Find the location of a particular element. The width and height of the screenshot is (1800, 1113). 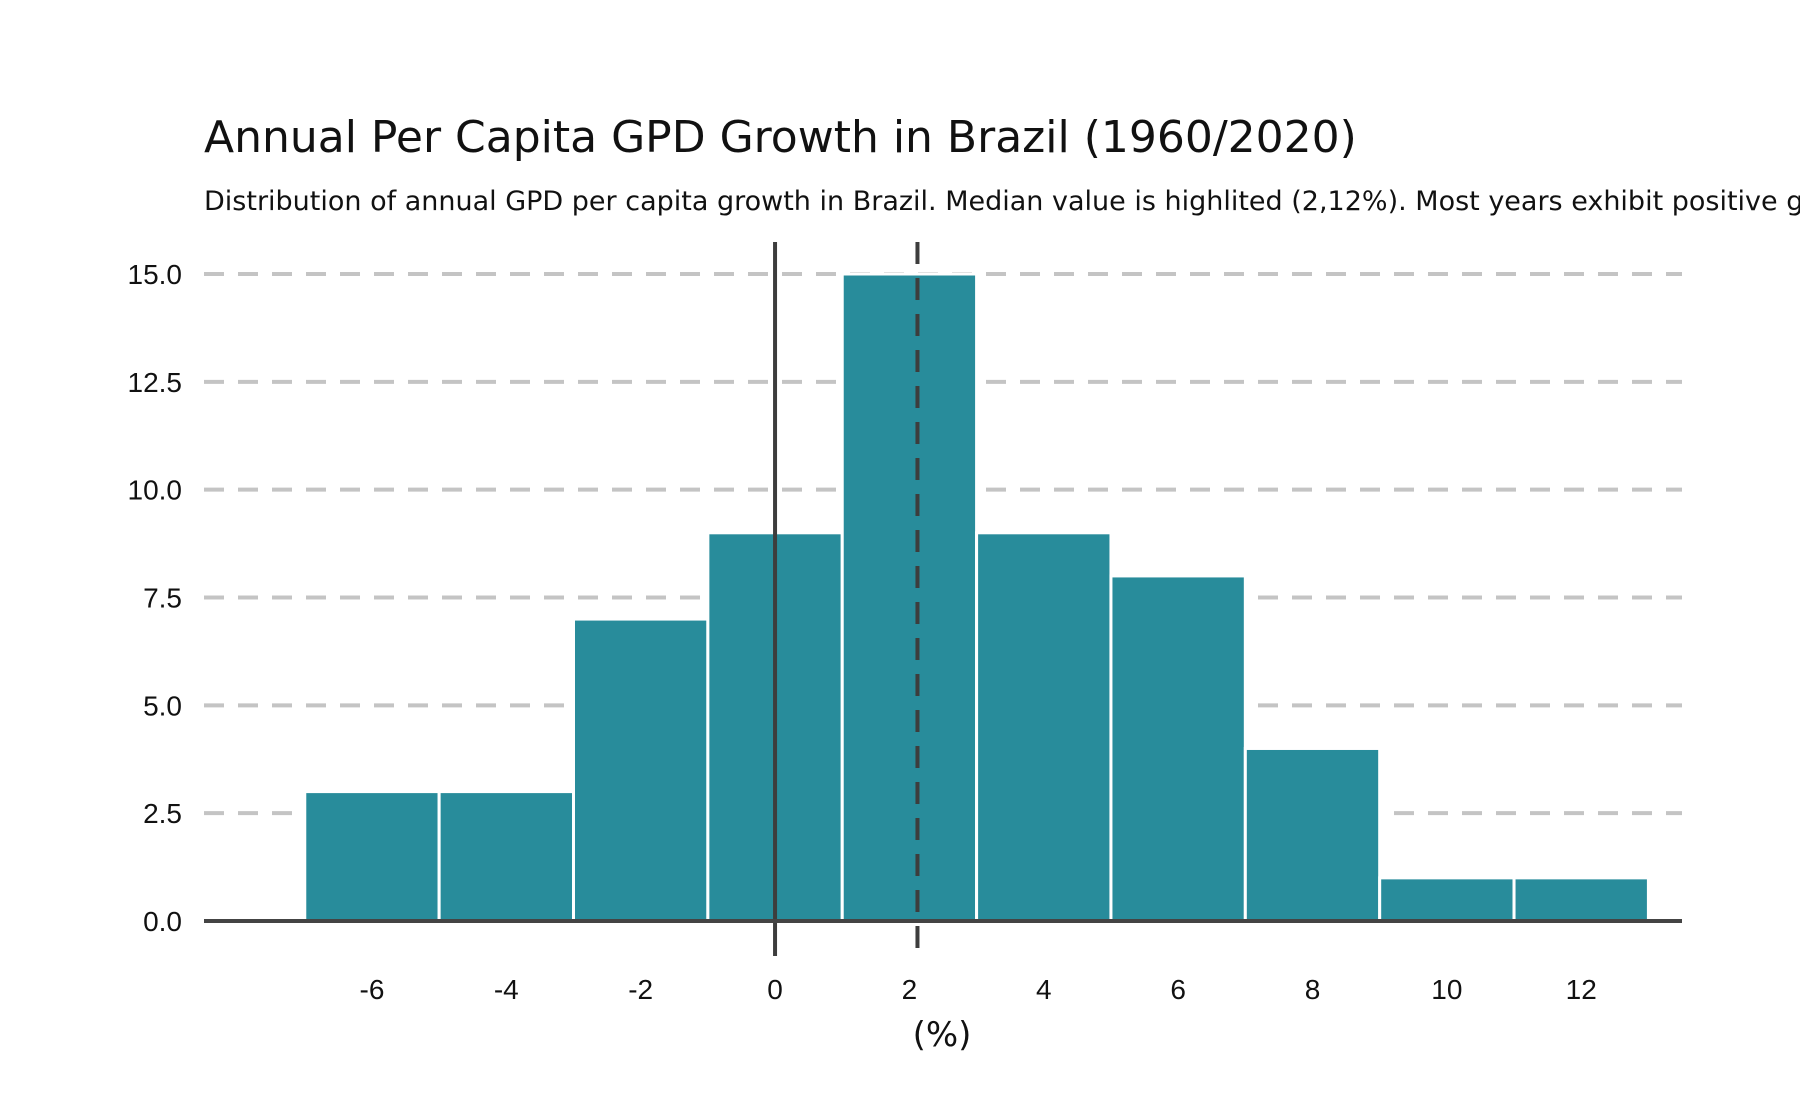

reference-lines is located at coordinates (846, 599).